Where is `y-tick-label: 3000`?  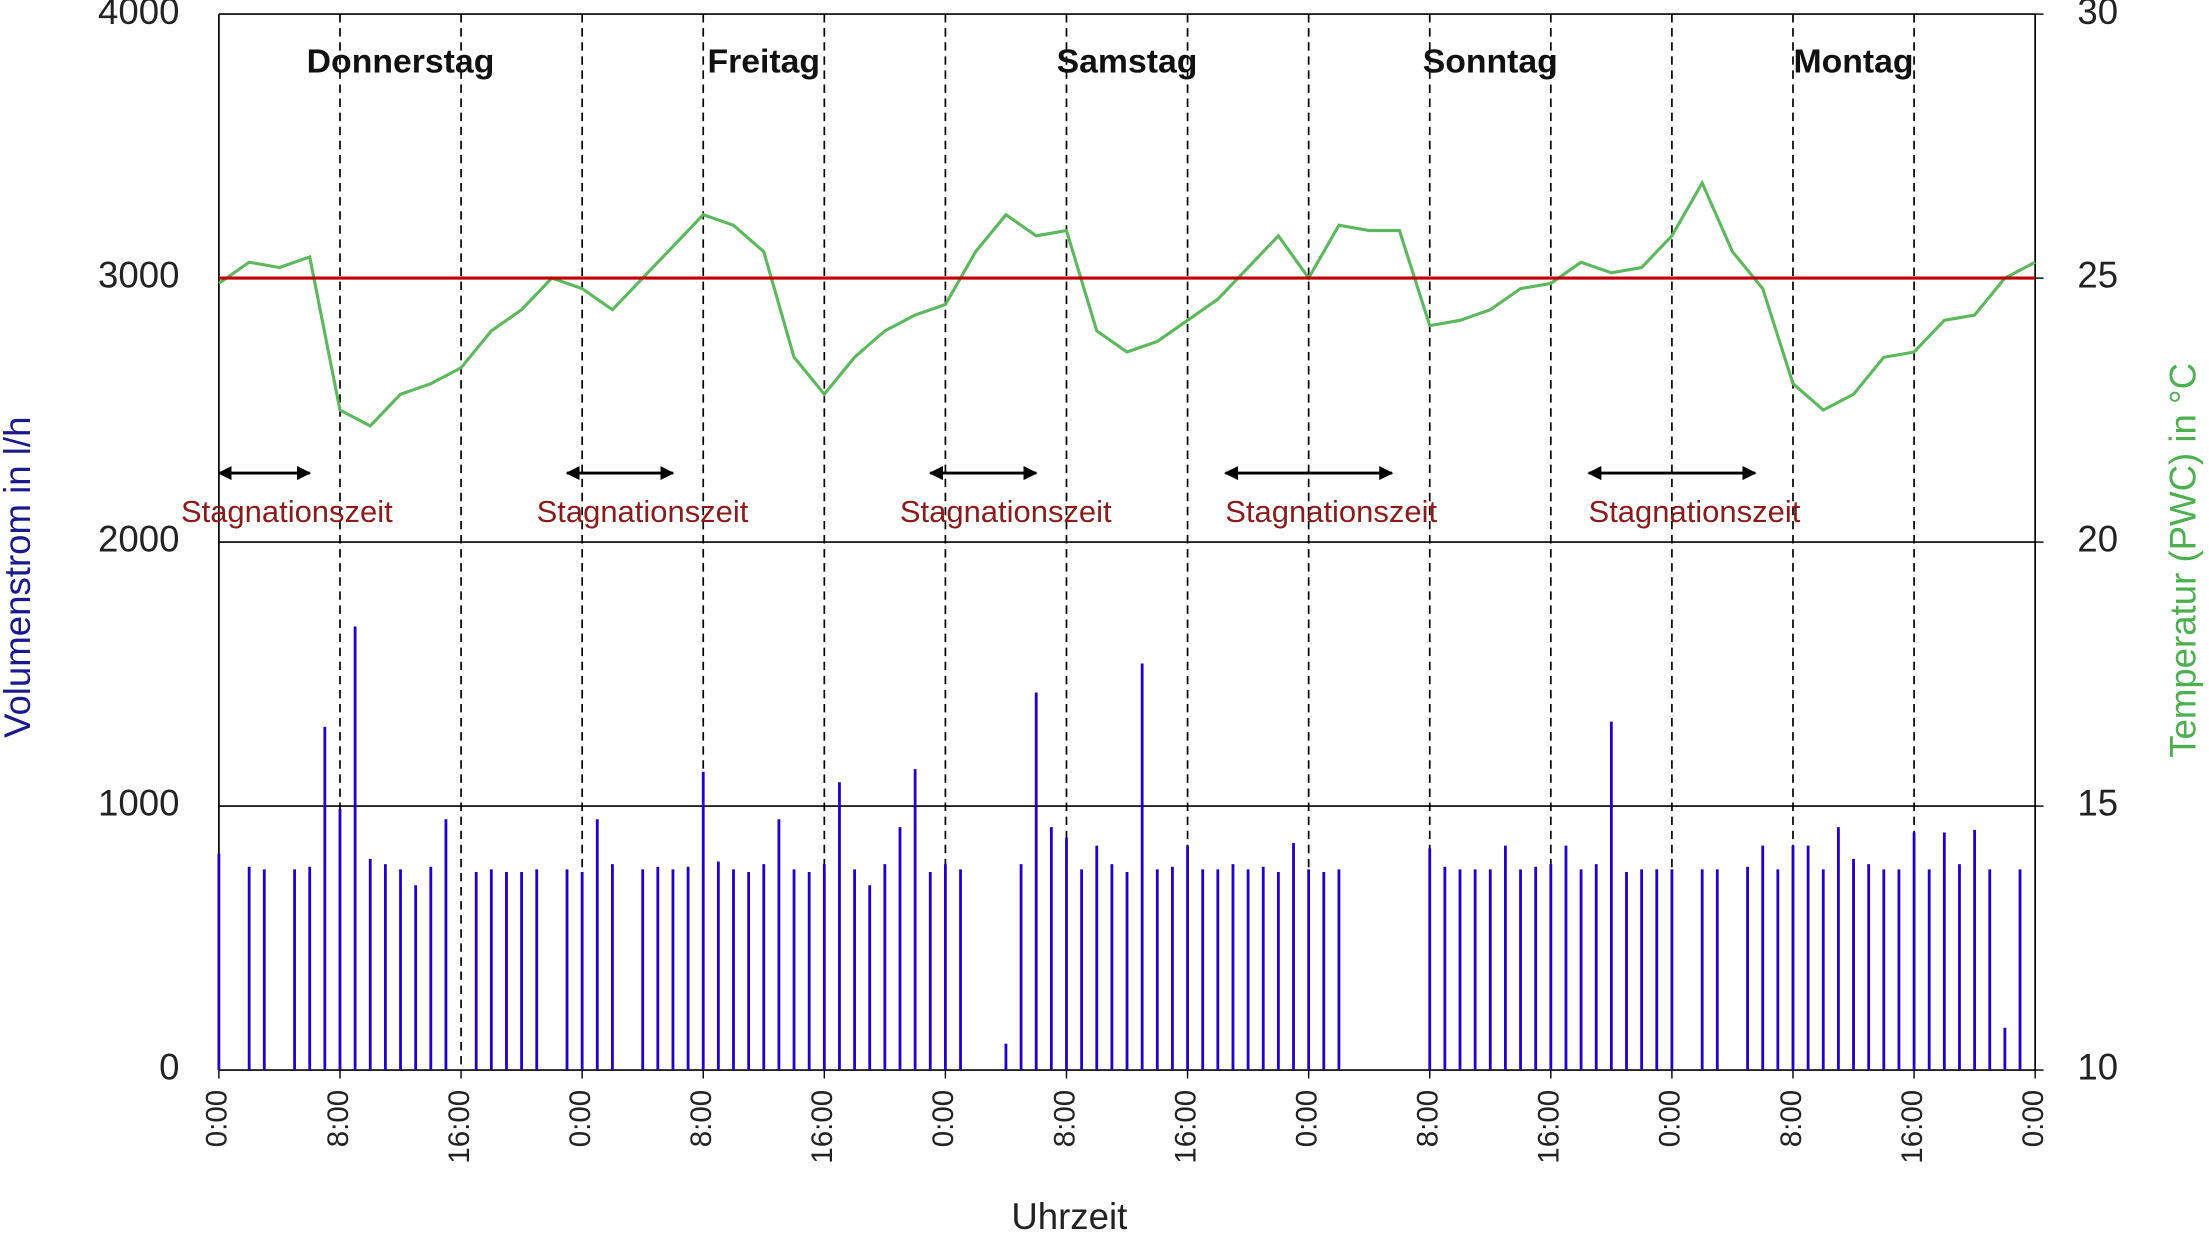 y-tick-label: 3000 is located at coordinates (138, 275).